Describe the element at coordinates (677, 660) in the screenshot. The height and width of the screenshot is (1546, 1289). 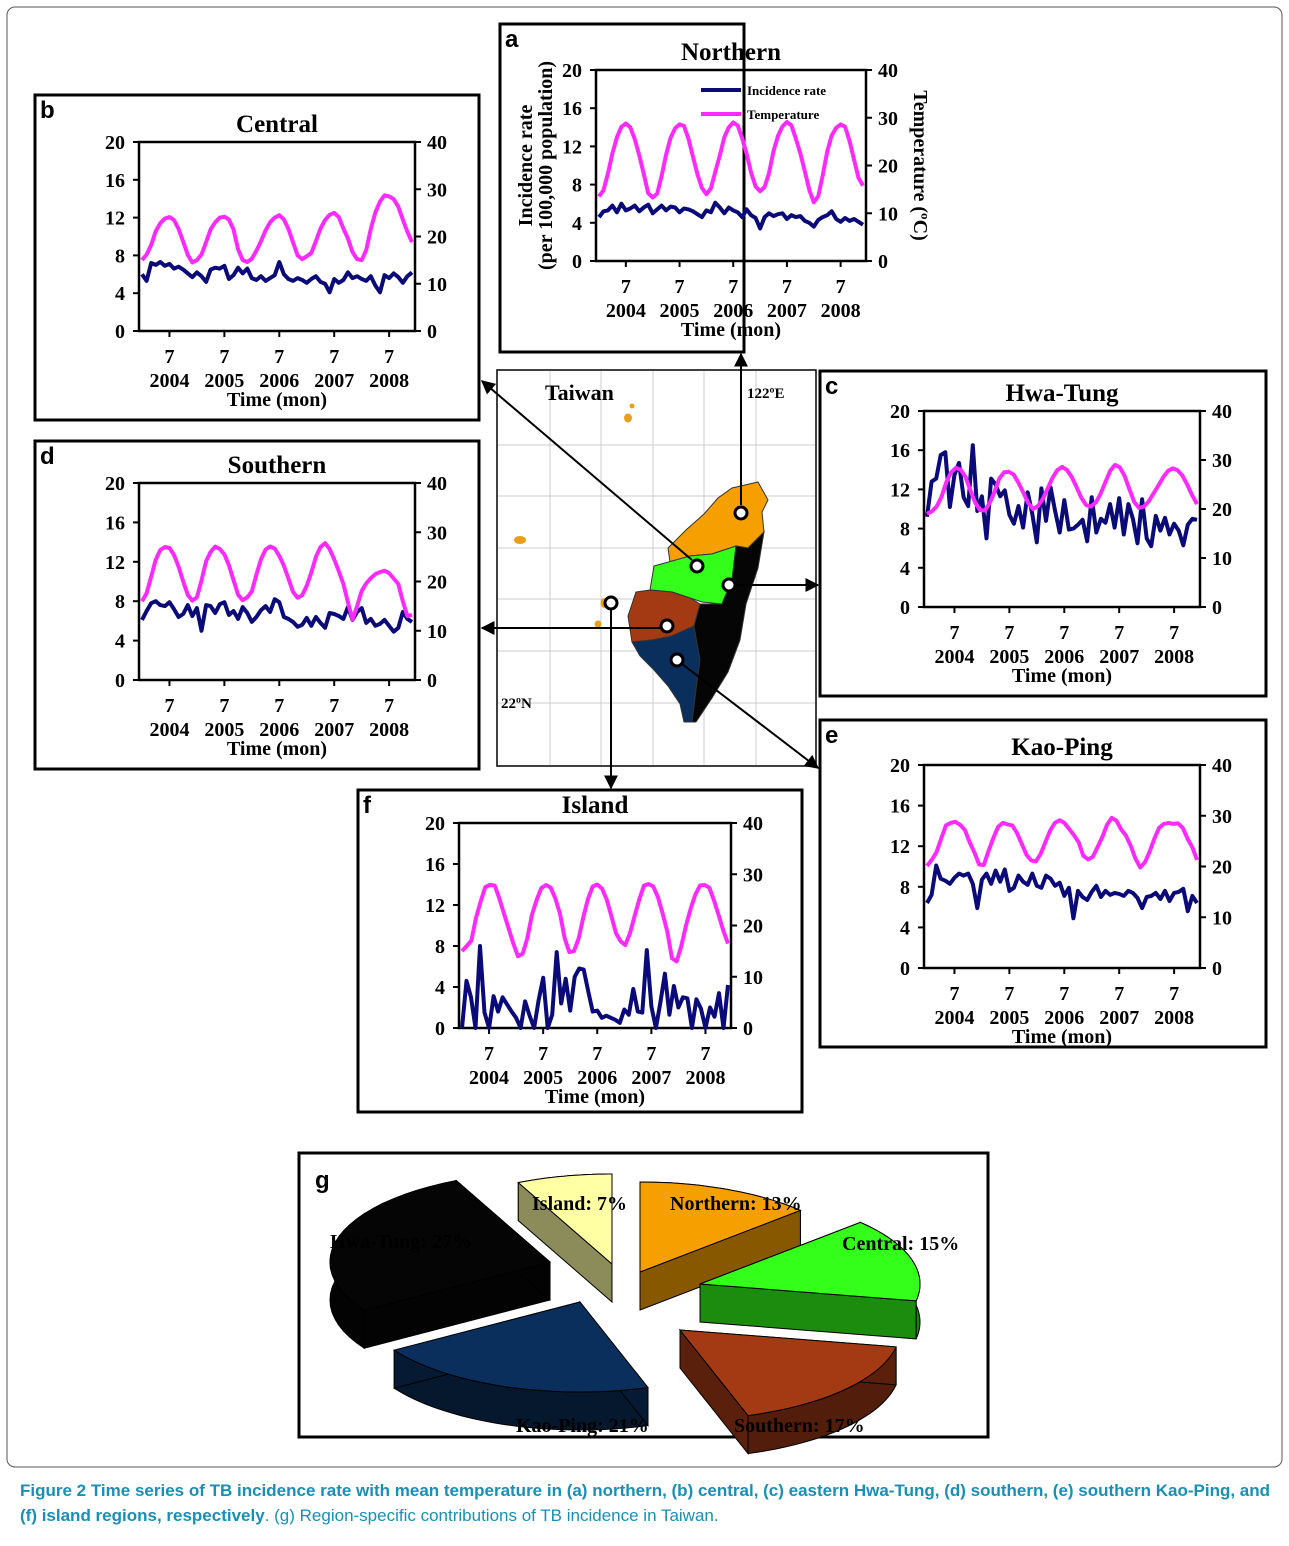
I see `map-marker` at that location.